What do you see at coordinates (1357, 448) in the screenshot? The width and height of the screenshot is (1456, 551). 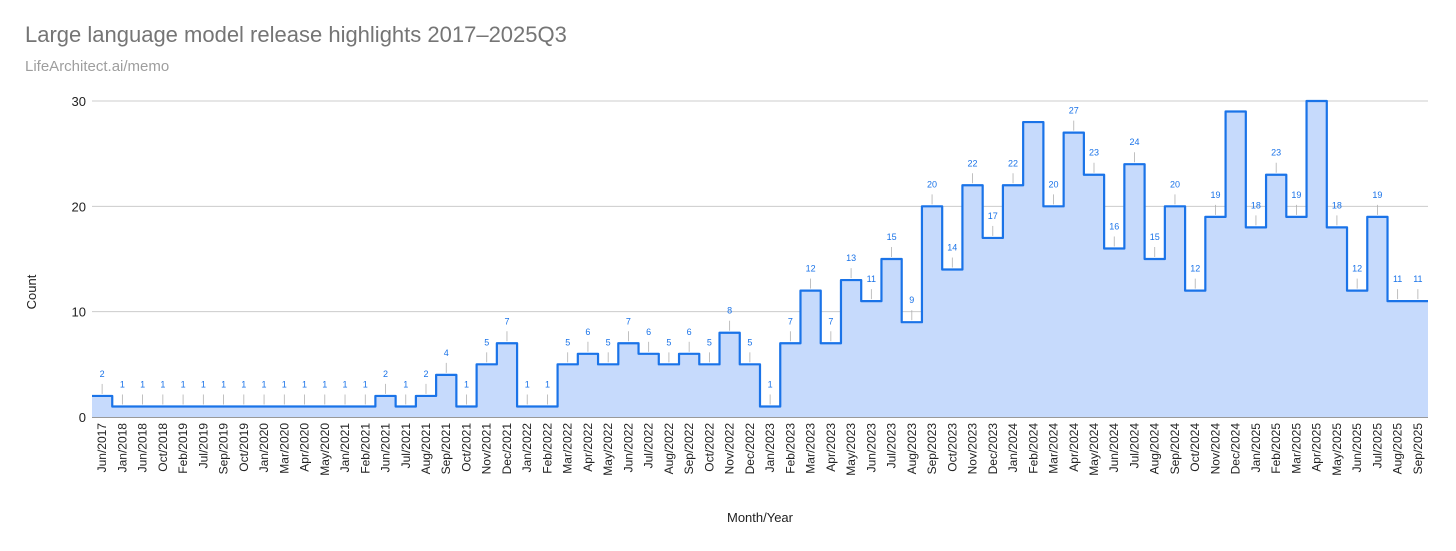 I see `x-tick-label: Jun/2025` at bounding box center [1357, 448].